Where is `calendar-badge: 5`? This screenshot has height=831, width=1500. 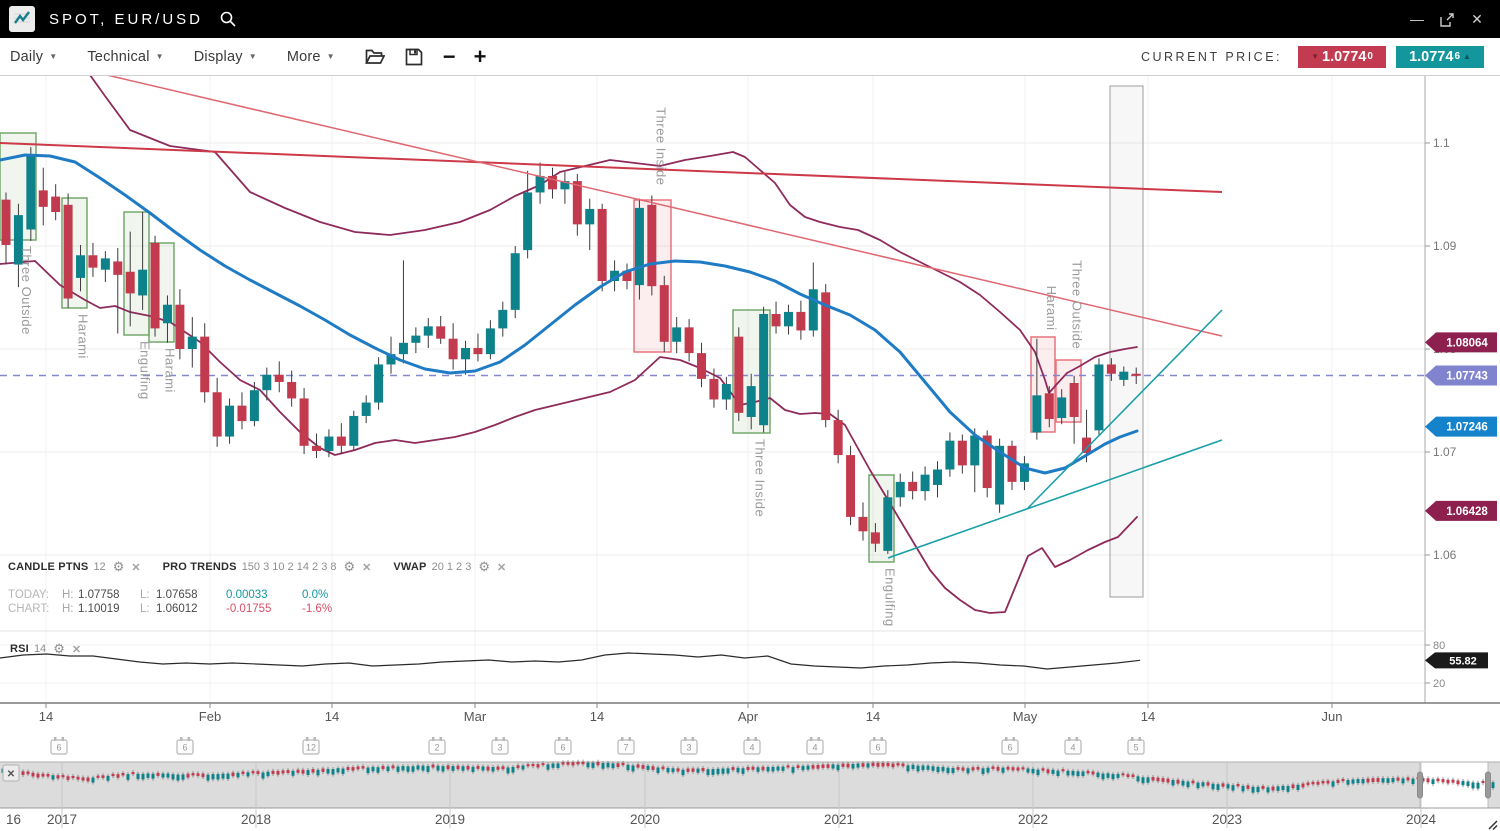 calendar-badge: 5 is located at coordinates (1136, 746).